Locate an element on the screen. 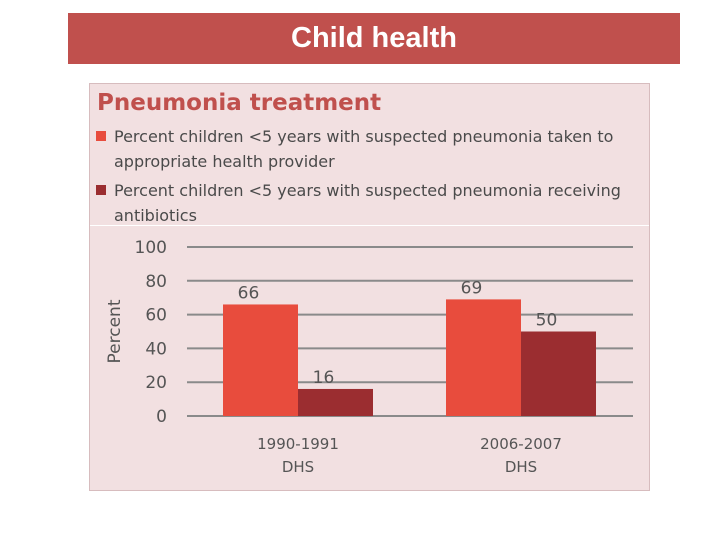  y-tick-label-80: 80 is located at coordinates (156, 282).